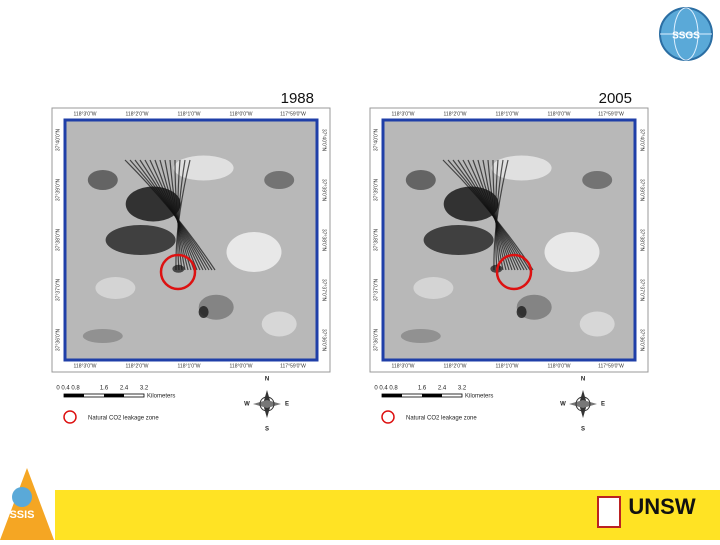 This screenshot has height=545, width=720. What do you see at coordinates (22, 497) in the screenshot?
I see `ssis-globe` at bounding box center [22, 497].